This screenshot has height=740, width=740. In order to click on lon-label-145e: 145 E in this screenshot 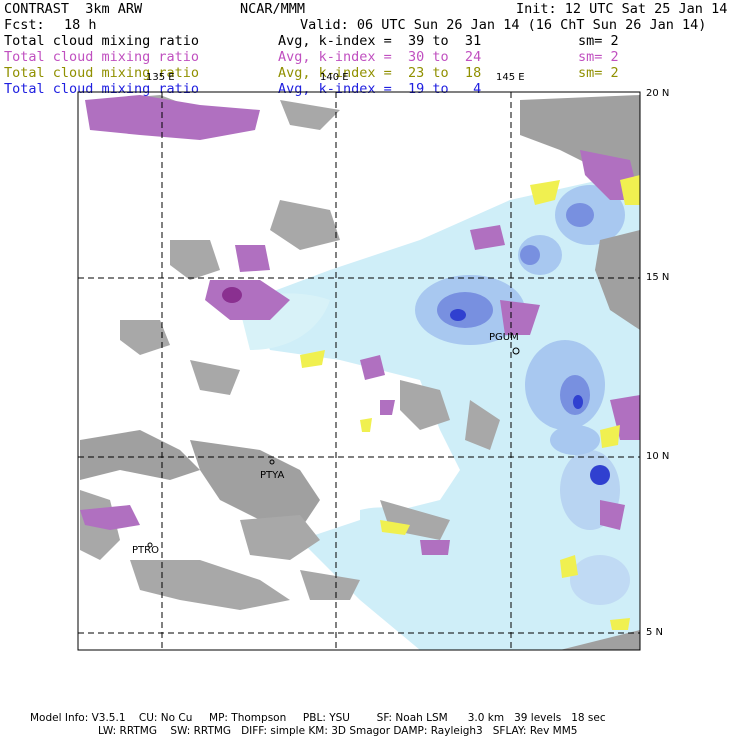, I will do `click(510, 77)`.